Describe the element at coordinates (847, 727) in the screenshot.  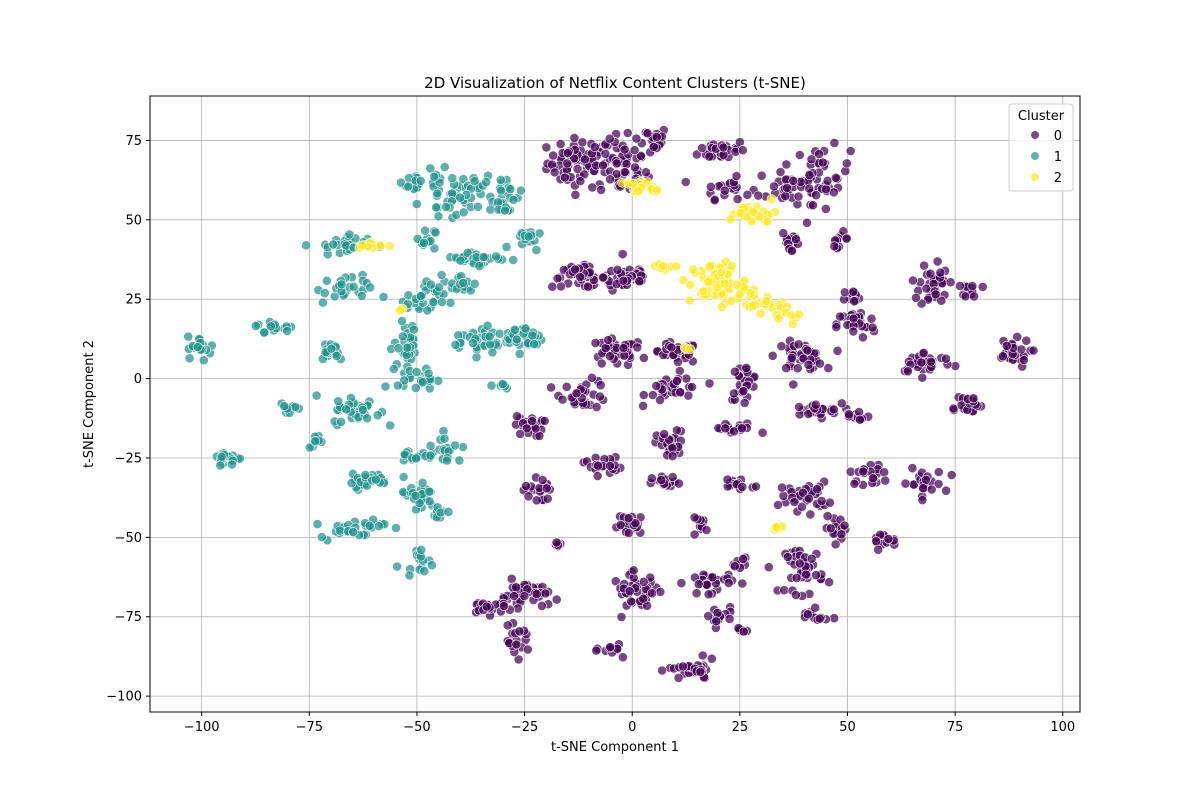
I see `x-tick-label: 50` at that location.